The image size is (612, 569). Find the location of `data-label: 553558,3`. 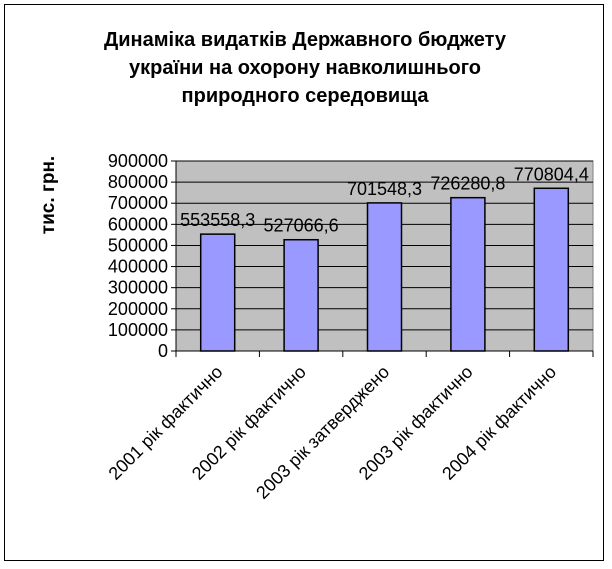

data-label: 553558,3 is located at coordinates (217, 220).